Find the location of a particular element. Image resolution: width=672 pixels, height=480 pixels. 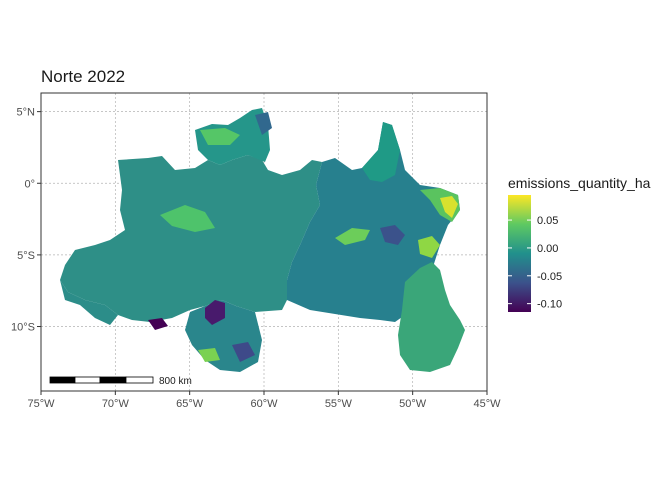

green-patch-west is located at coordinates (187, 218).